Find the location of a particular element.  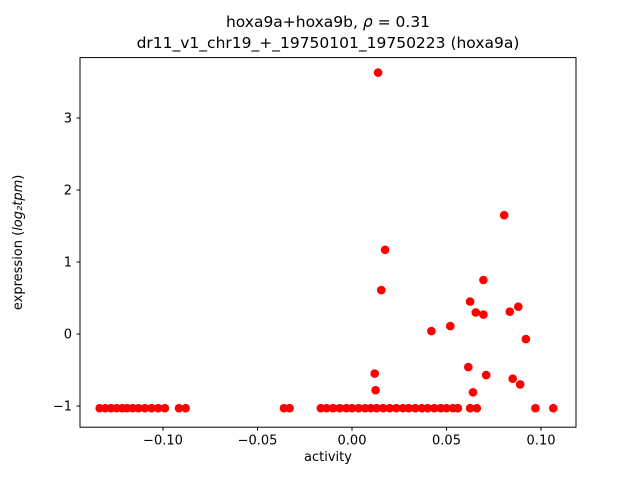

y-tick-label: 3 is located at coordinates (68, 119).